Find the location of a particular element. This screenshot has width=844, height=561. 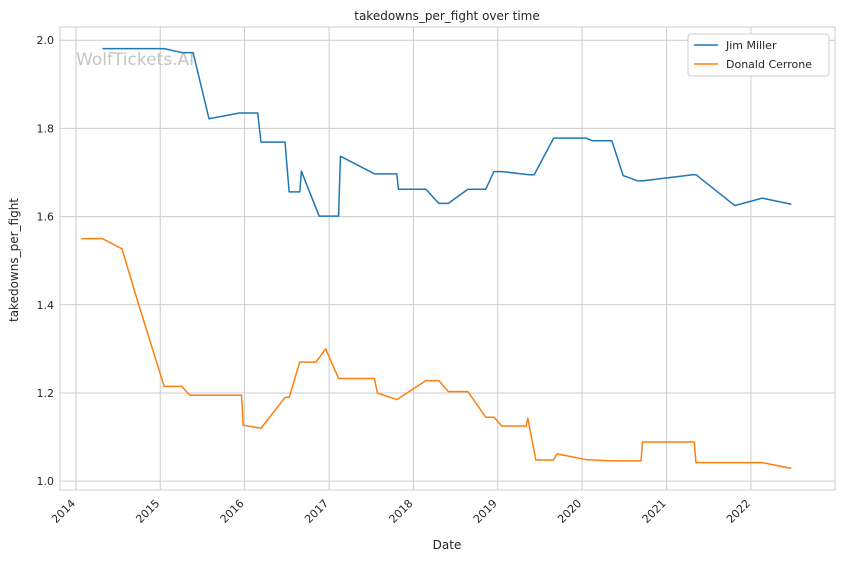

x-tick-label: 2019 is located at coordinates (485, 511).